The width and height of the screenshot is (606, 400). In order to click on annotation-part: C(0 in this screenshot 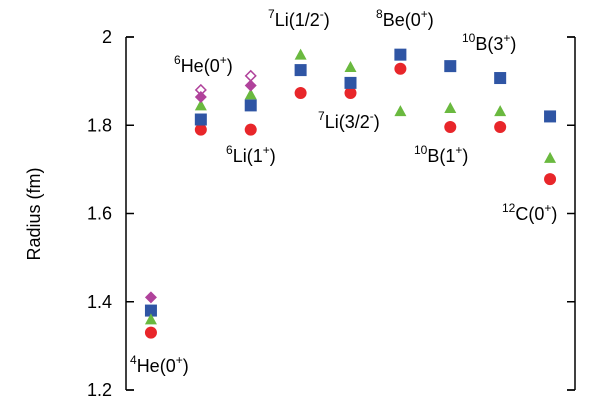, I will do `click(529, 214)`.